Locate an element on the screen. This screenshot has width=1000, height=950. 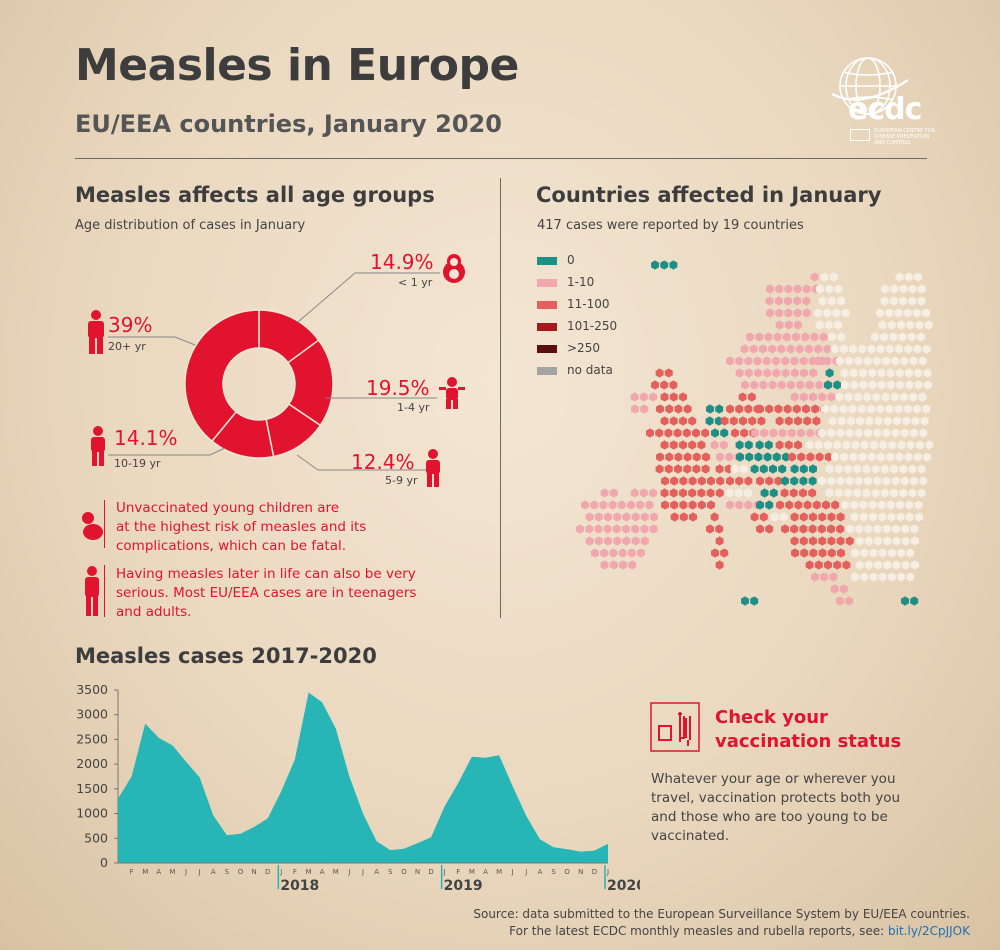
y-tick-label: 1500 is located at coordinates (92, 788).